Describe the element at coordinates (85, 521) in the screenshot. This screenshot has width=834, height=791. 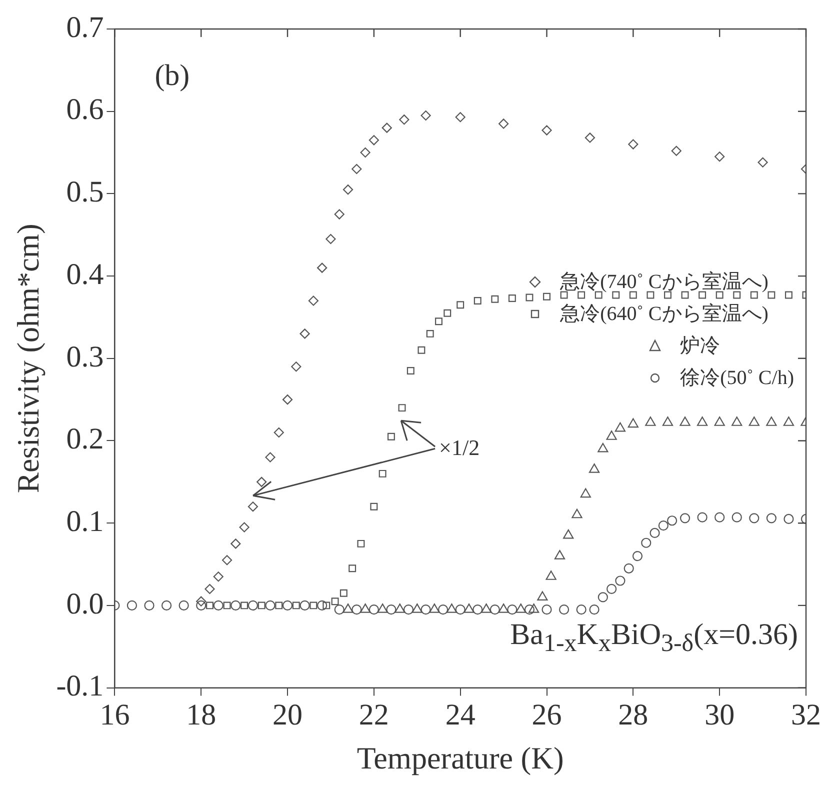
I see `y-tick-label: 0.1` at that location.